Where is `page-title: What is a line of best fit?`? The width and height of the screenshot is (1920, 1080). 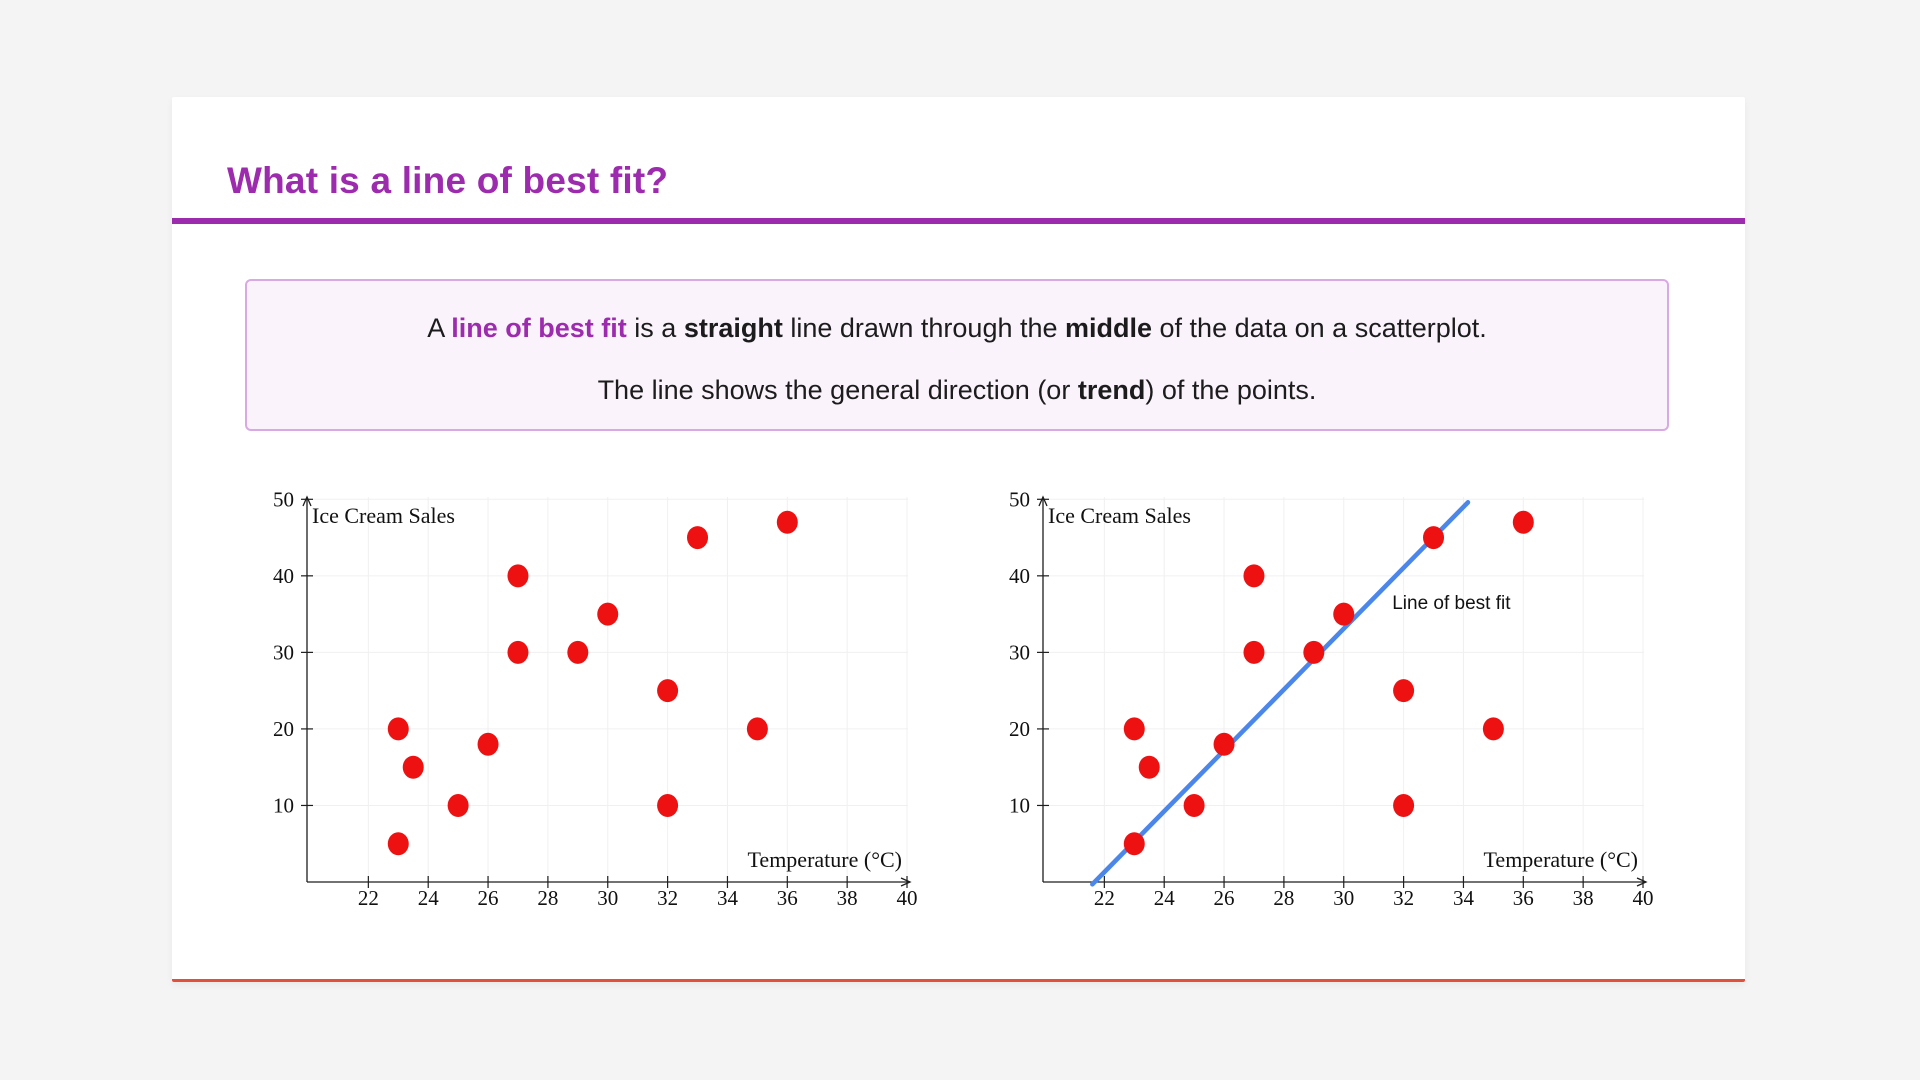
page-title: What is a line of best fit? is located at coordinates (448, 180).